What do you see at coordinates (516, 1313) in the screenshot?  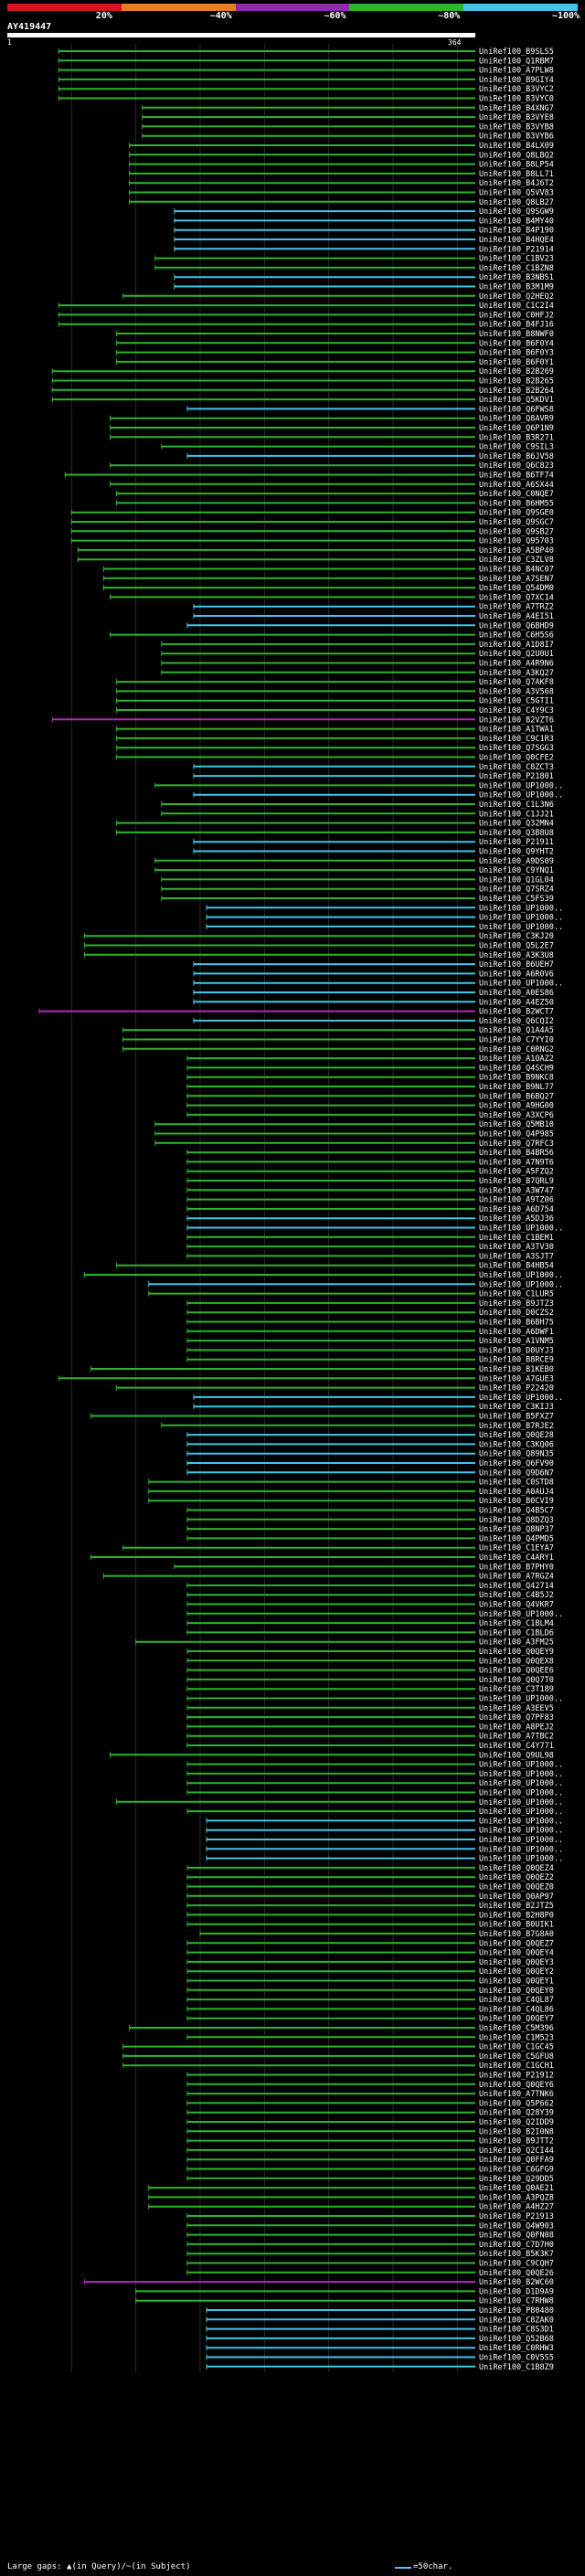 I see `hit-label: UniRef100_D0CZS2` at bounding box center [516, 1313].